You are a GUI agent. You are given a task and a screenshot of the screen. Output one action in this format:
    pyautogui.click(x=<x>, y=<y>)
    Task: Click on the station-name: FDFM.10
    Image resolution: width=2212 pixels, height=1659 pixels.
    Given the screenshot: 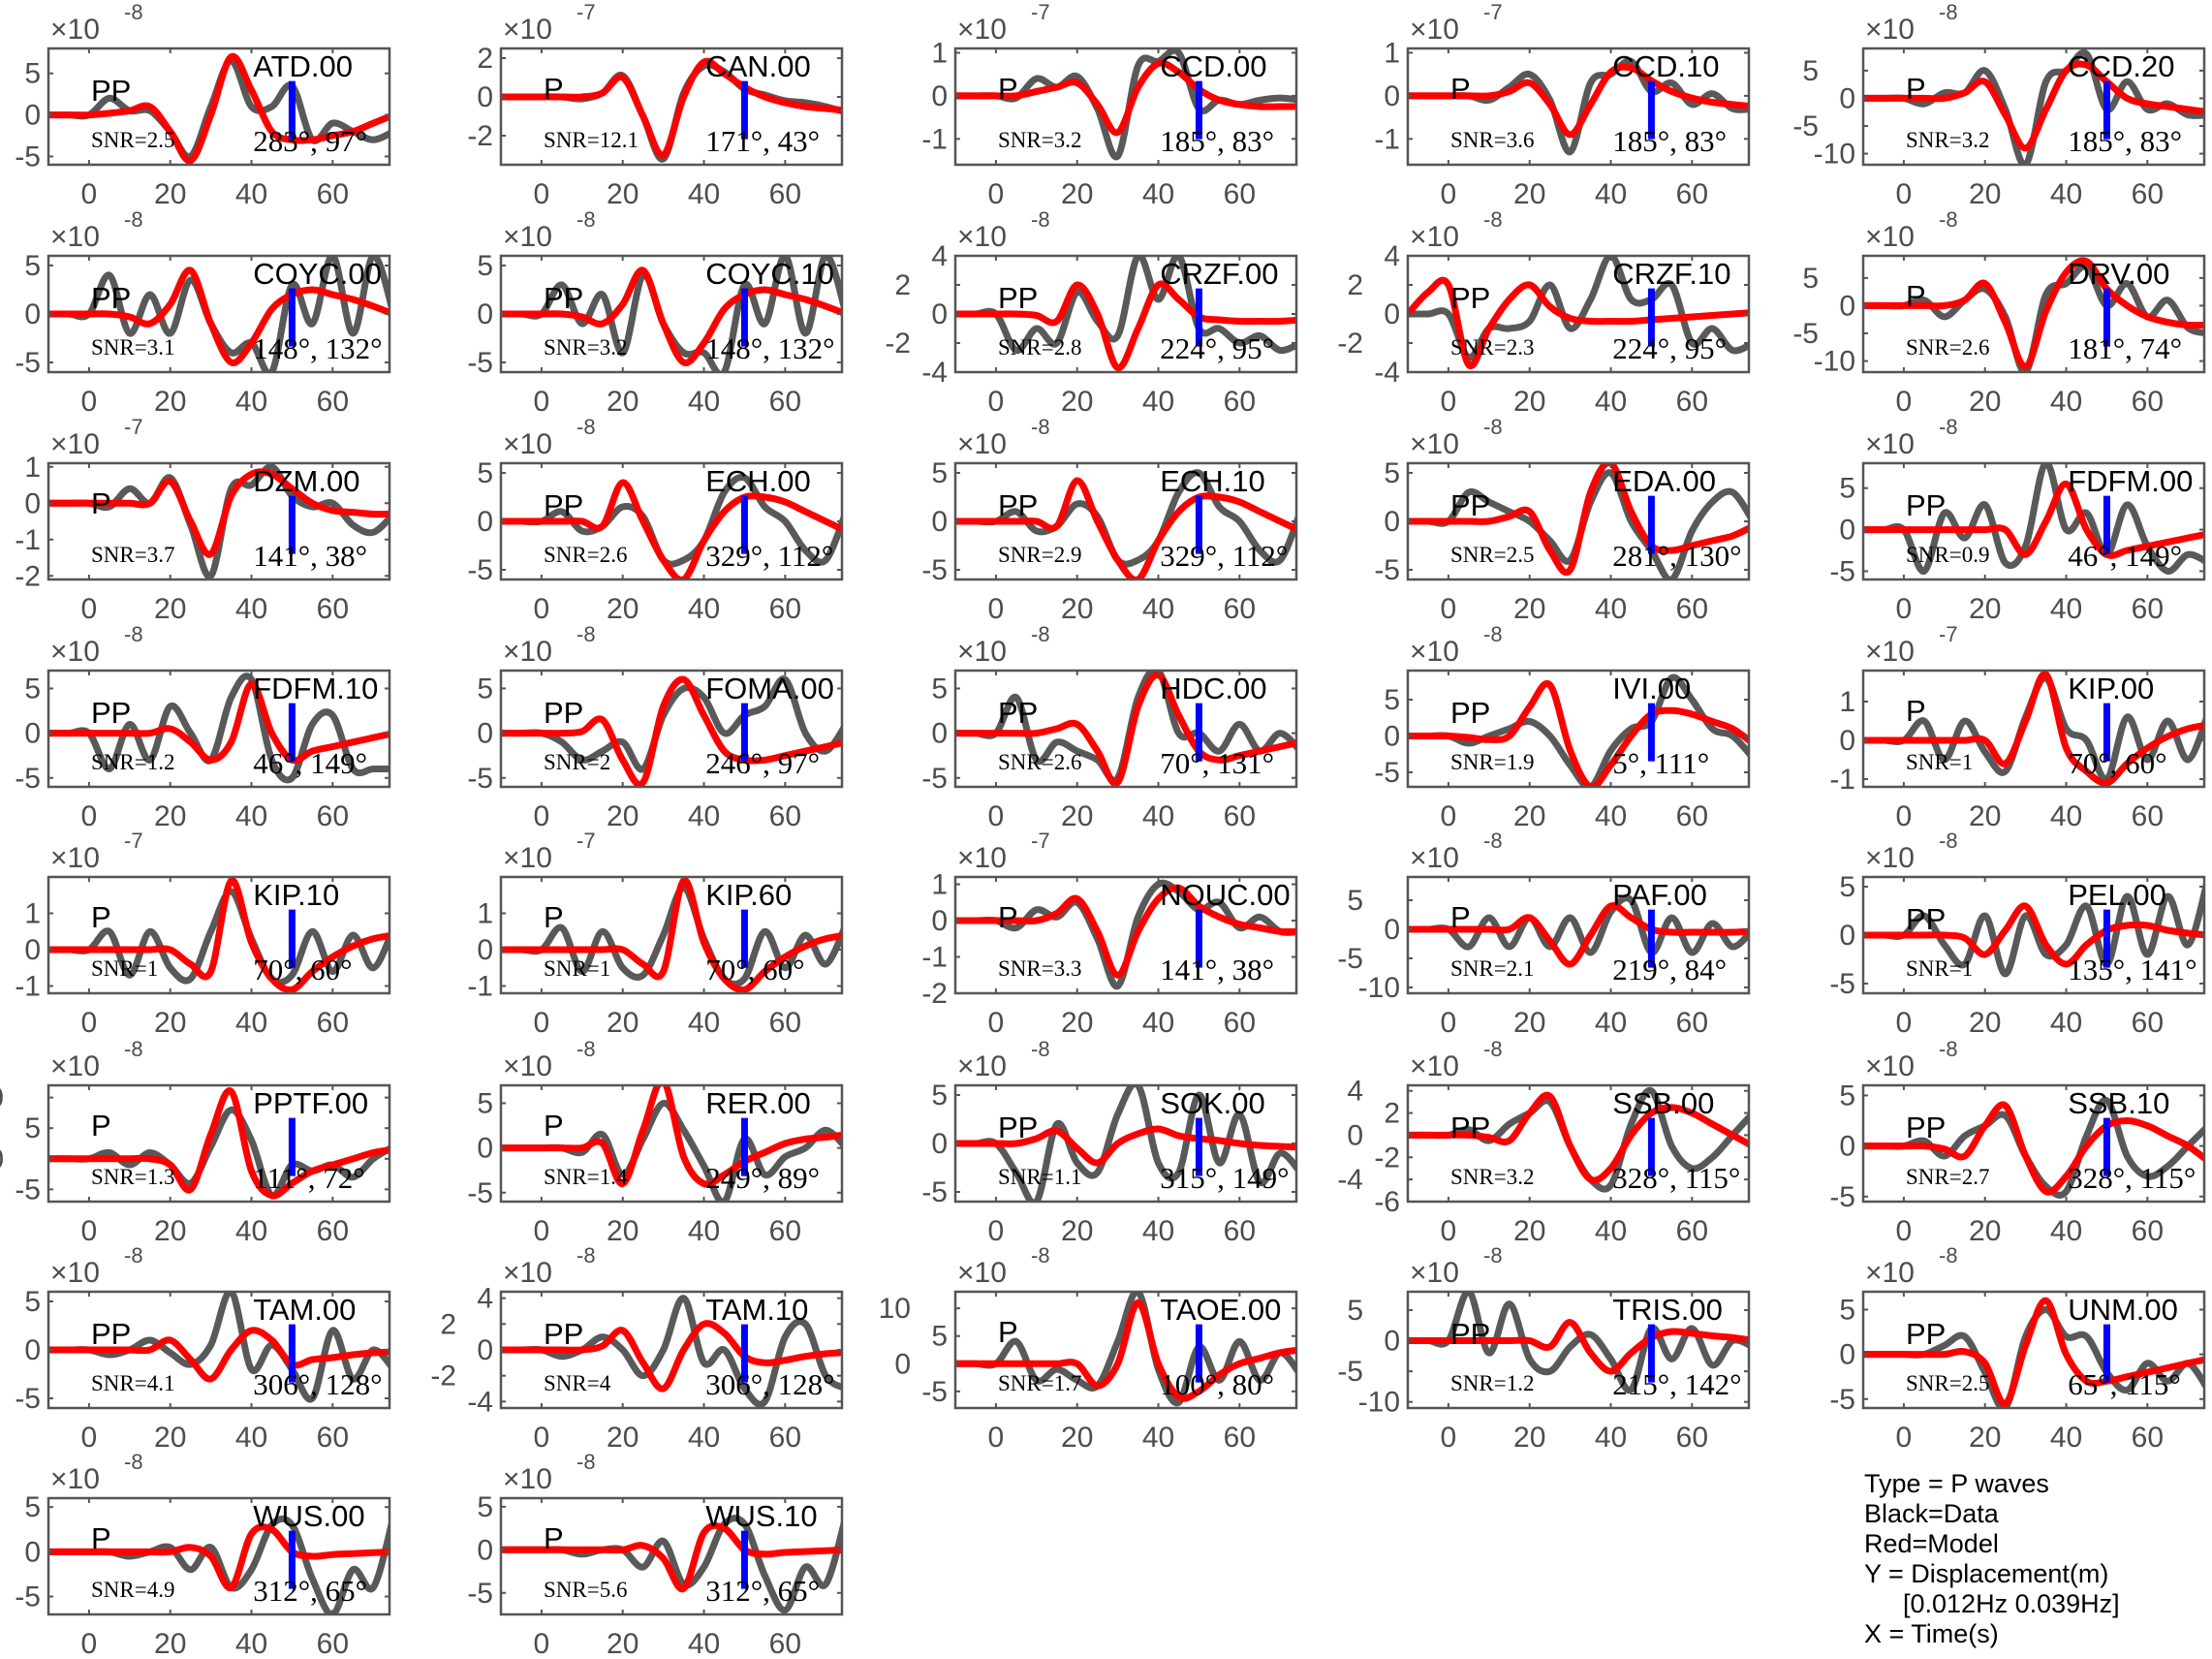 What is the action you would take?
    pyautogui.click(x=315, y=688)
    